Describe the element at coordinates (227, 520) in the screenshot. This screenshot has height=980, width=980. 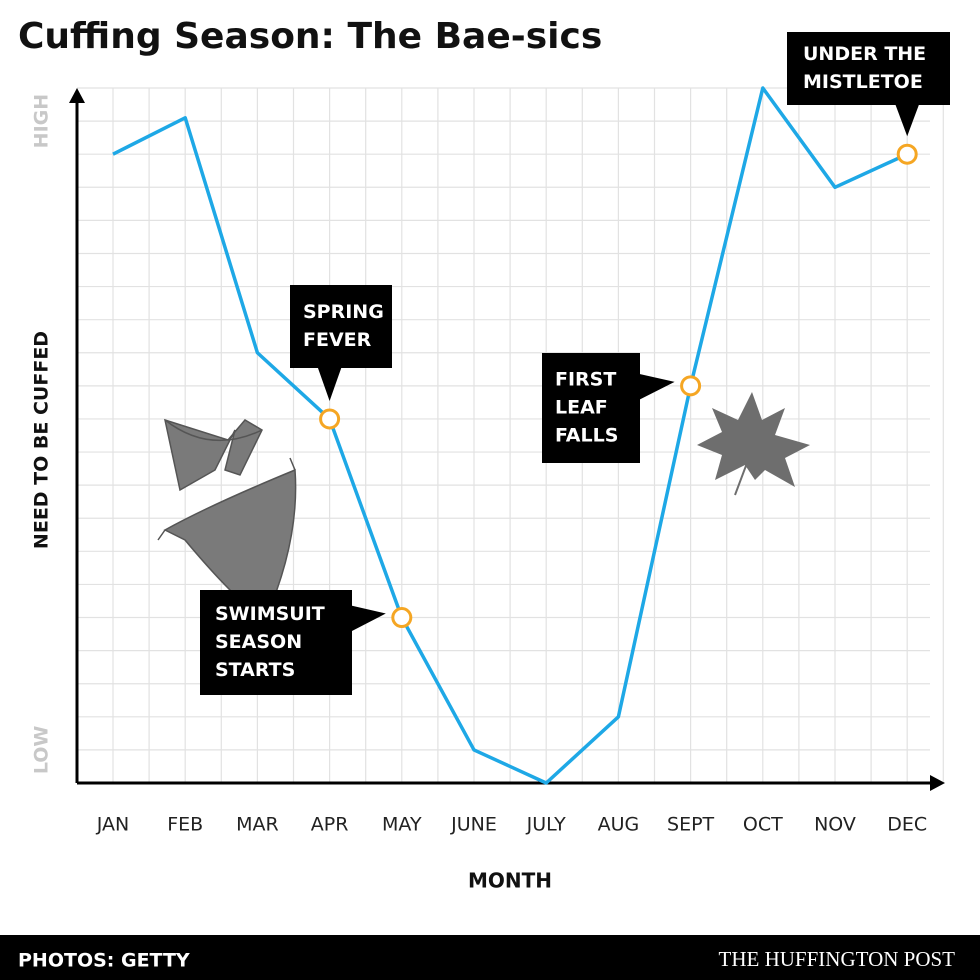
I see `bikini-photo` at that location.